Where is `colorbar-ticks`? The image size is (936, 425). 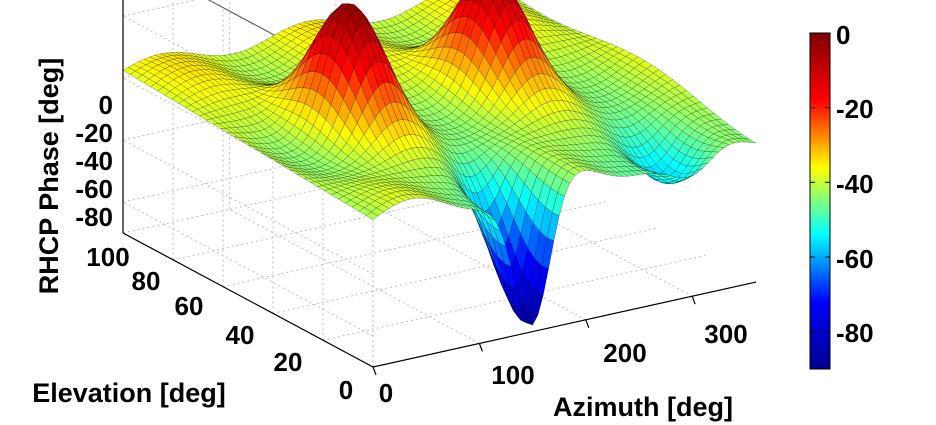 colorbar-ticks is located at coordinates (820, 182).